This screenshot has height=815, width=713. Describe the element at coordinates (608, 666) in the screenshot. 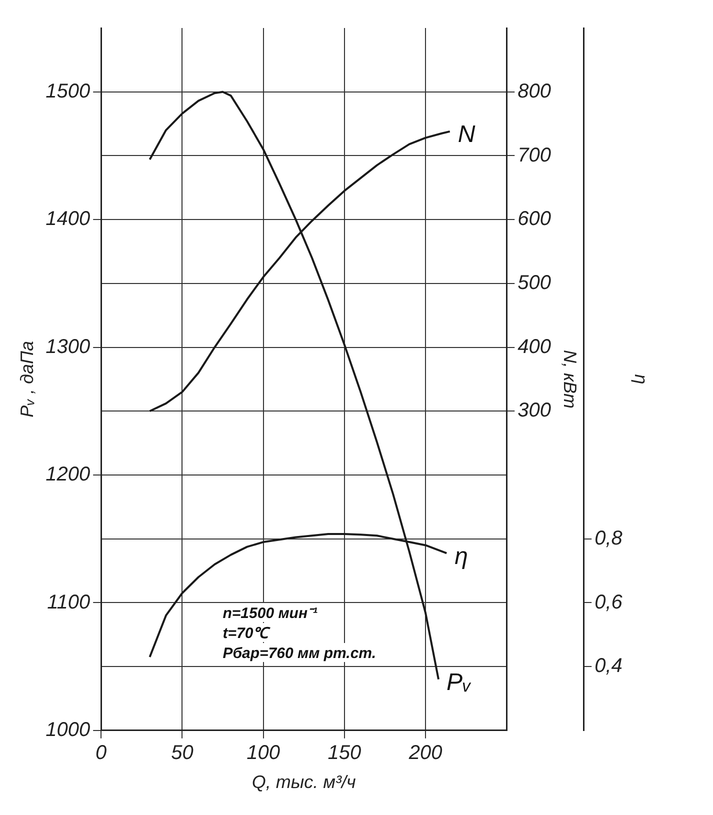

I see `y3-tick-label: 0,4` at that location.